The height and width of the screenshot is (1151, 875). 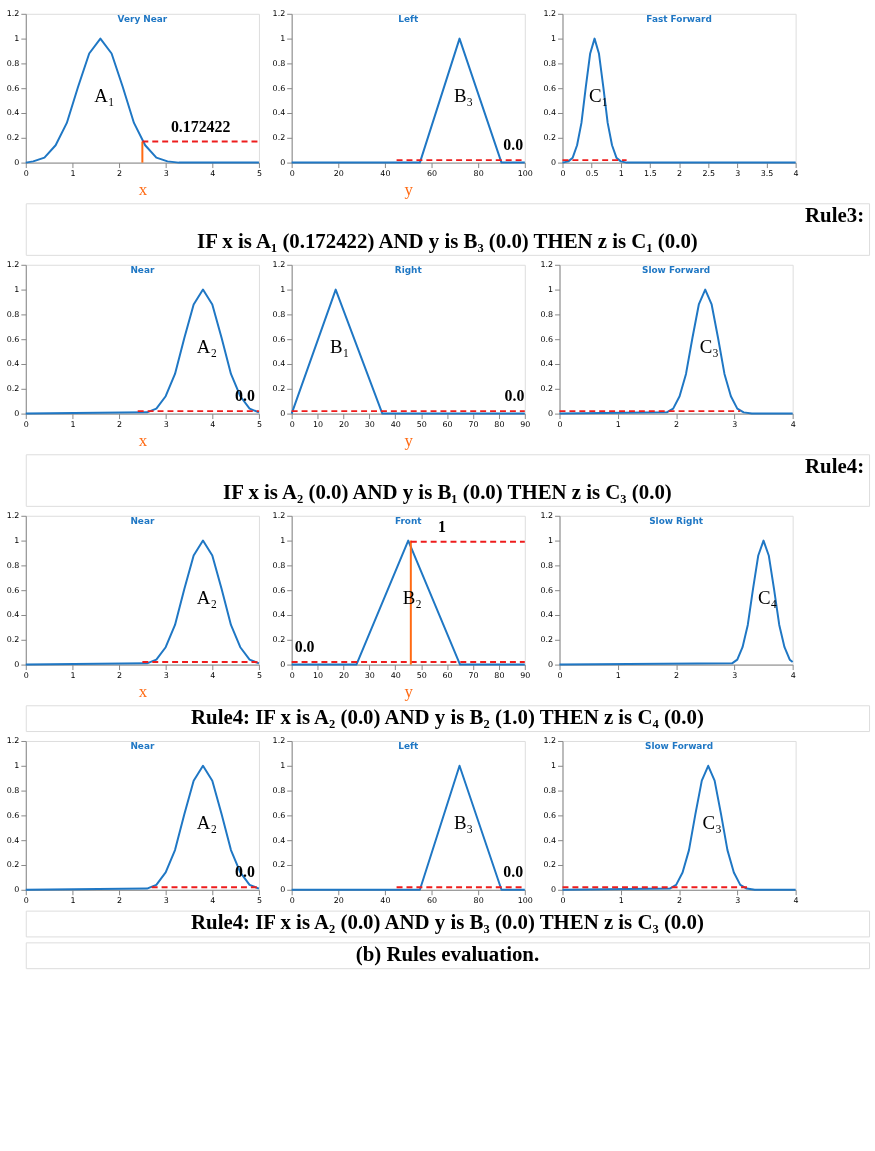 I want to click on text: IF x is A₁ (0.172422) AND y is B₃ (0.0) THEN z is C₁ (0.0), so click(x=447, y=240).